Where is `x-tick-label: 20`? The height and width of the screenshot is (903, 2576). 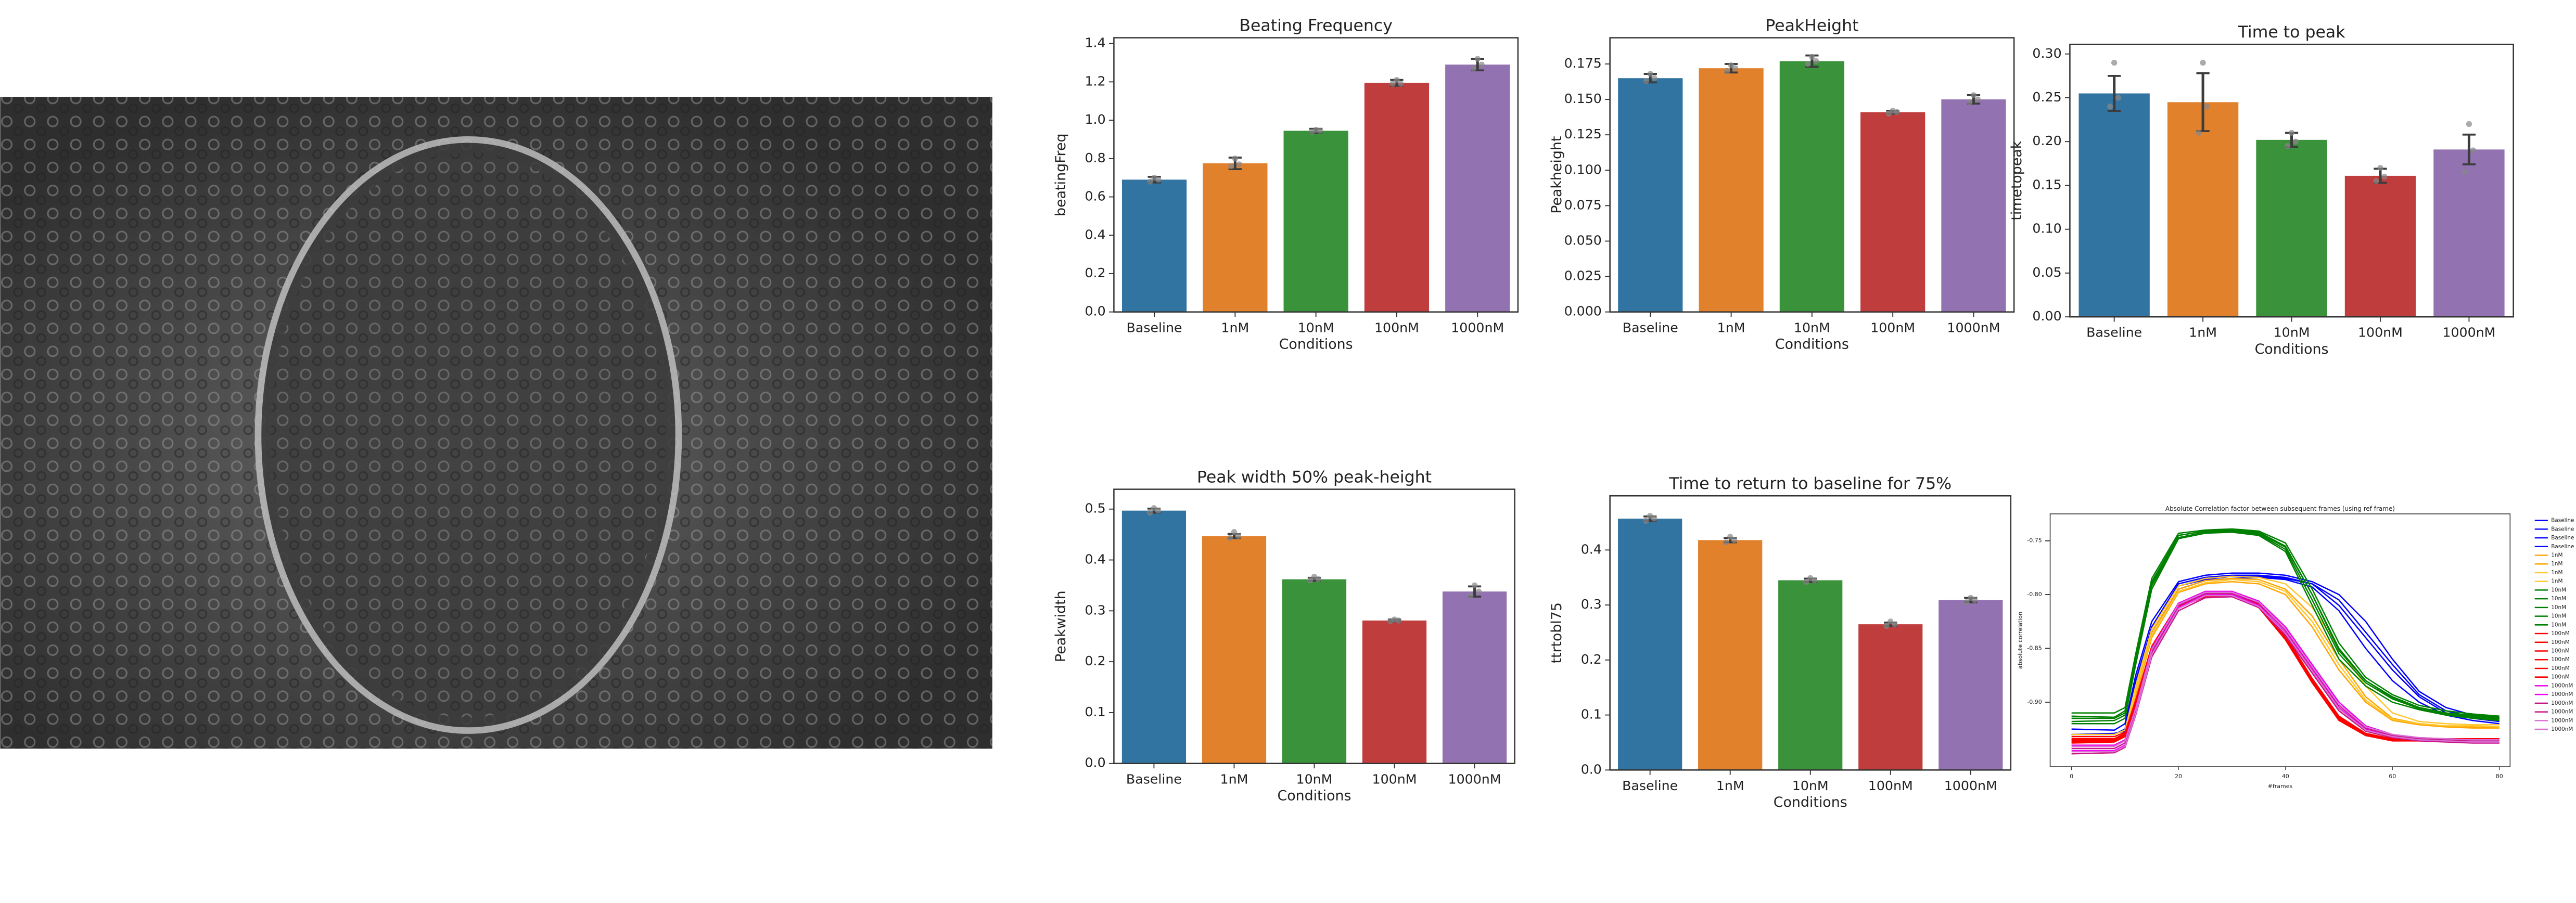 x-tick-label: 20 is located at coordinates (2178, 776).